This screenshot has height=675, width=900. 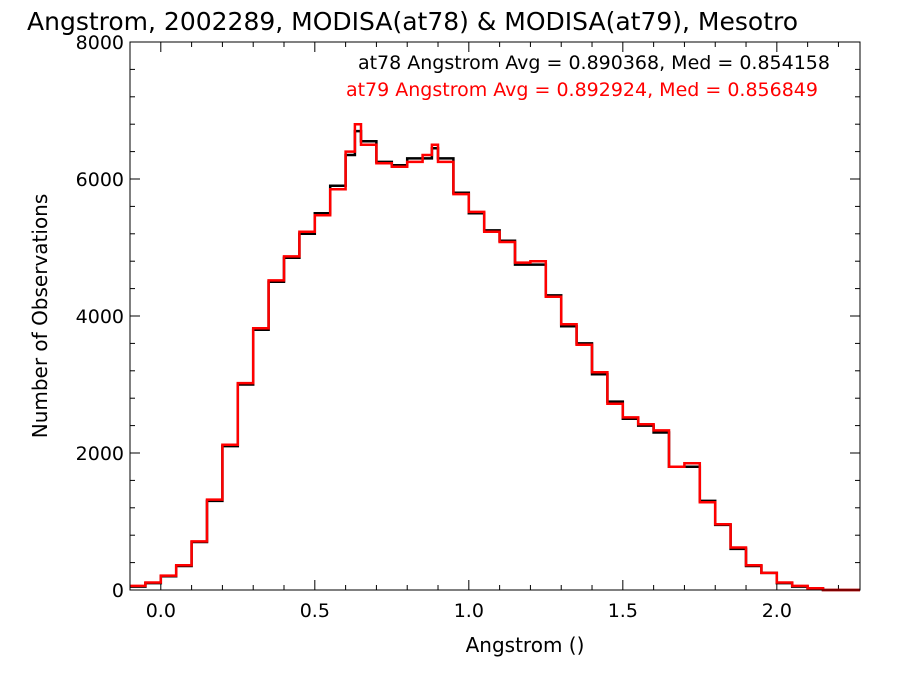 I want to click on x-axis-label: Angstrom (), so click(x=525, y=645).